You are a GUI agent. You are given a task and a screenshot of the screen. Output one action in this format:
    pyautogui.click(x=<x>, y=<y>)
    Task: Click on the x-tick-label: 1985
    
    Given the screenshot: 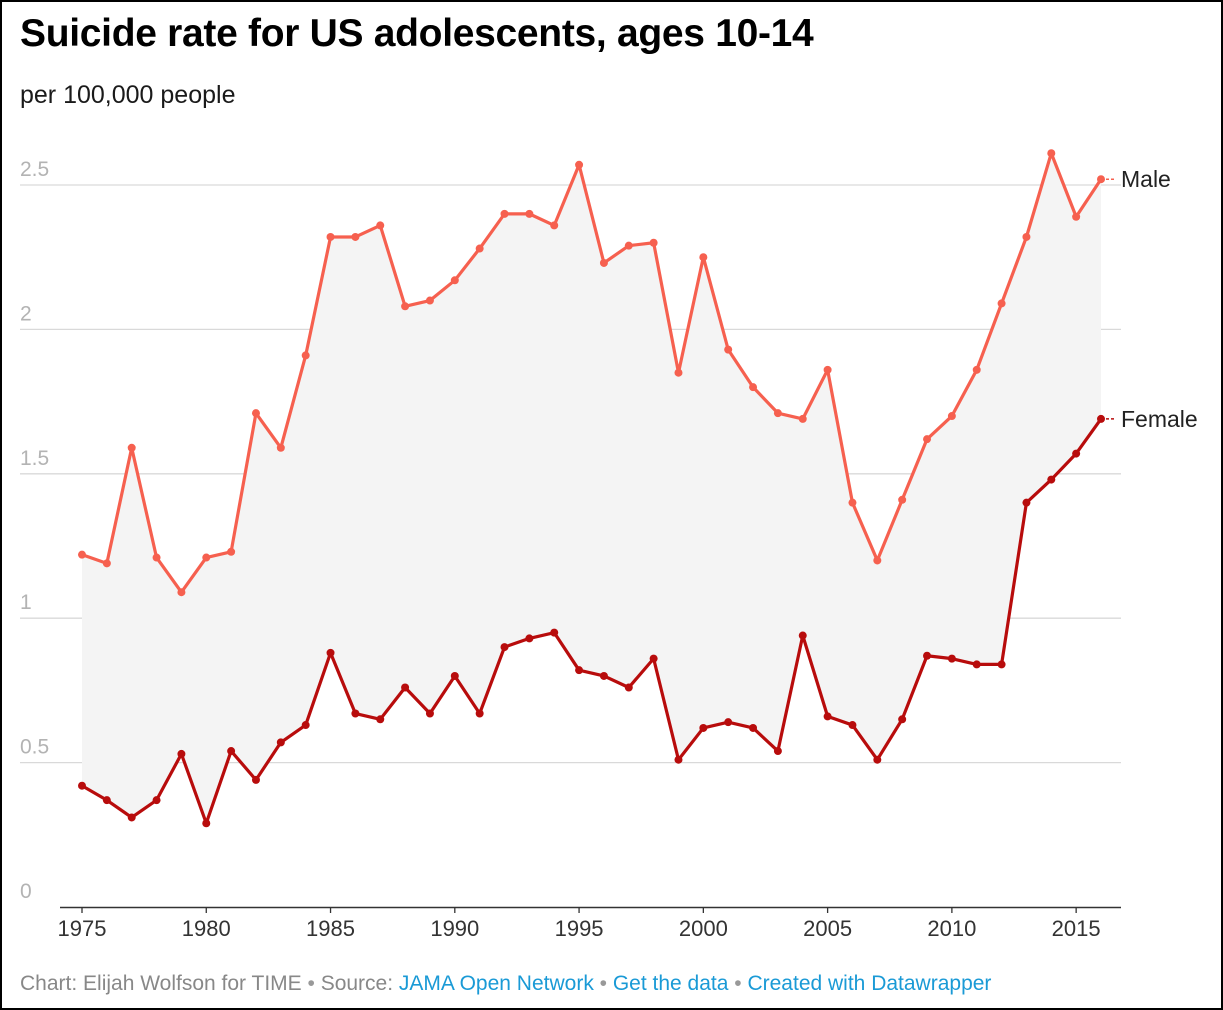 What is the action you would take?
    pyautogui.click(x=330, y=928)
    